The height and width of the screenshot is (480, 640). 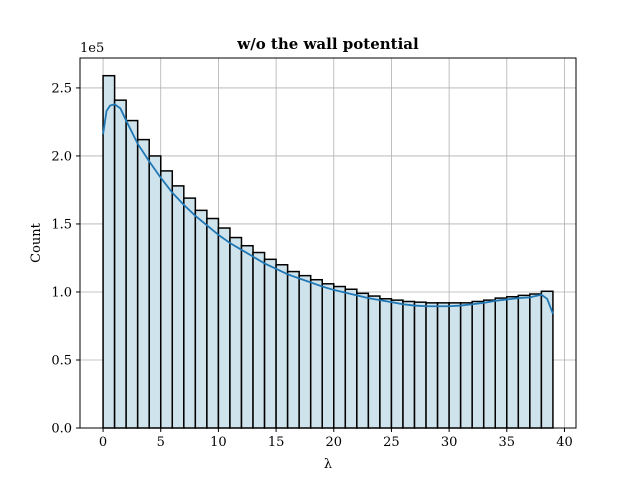 I want to click on y-tick-label: 0.0, so click(x=61, y=429).